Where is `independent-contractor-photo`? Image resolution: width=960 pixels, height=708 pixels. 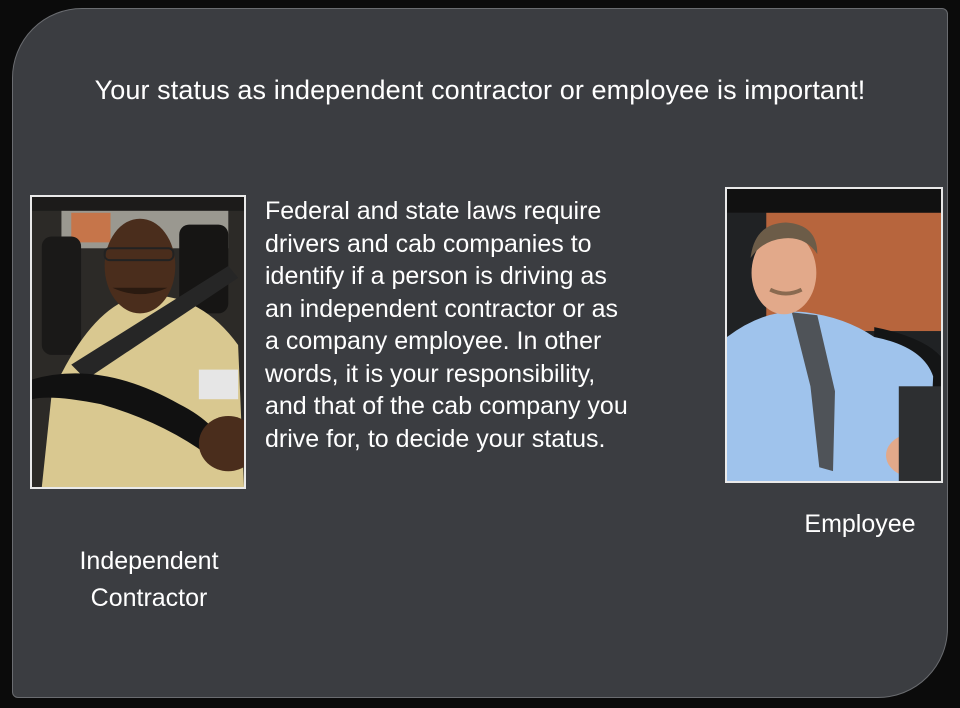
independent-contractor-photo is located at coordinates (138, 342).